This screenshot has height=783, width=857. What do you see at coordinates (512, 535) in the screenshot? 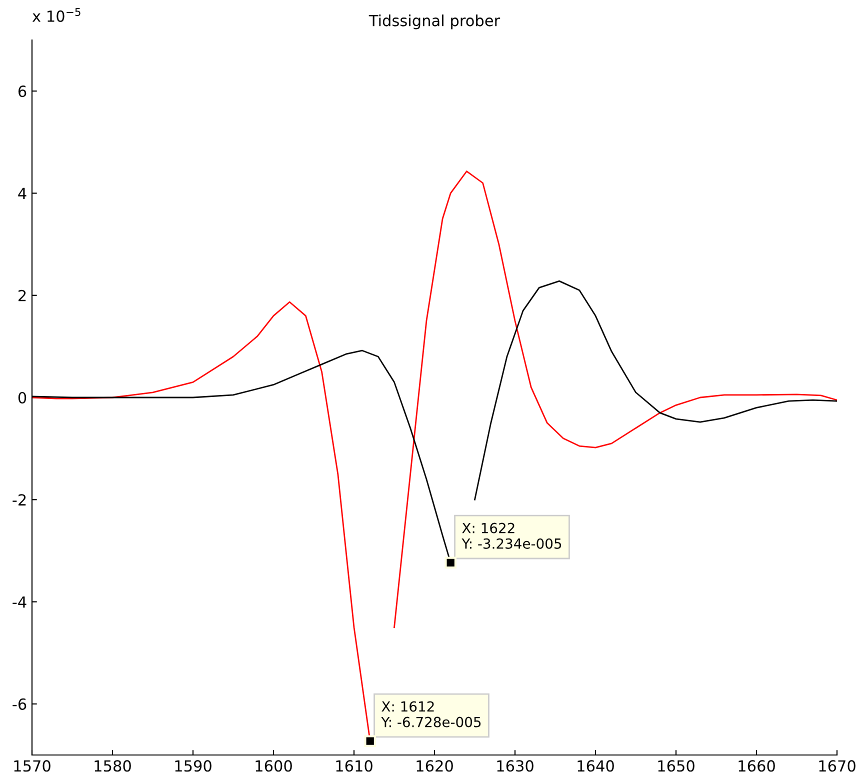
I see `annotation: X: 1622 Y: -3.234e-005` at bounding box center [512, 535].